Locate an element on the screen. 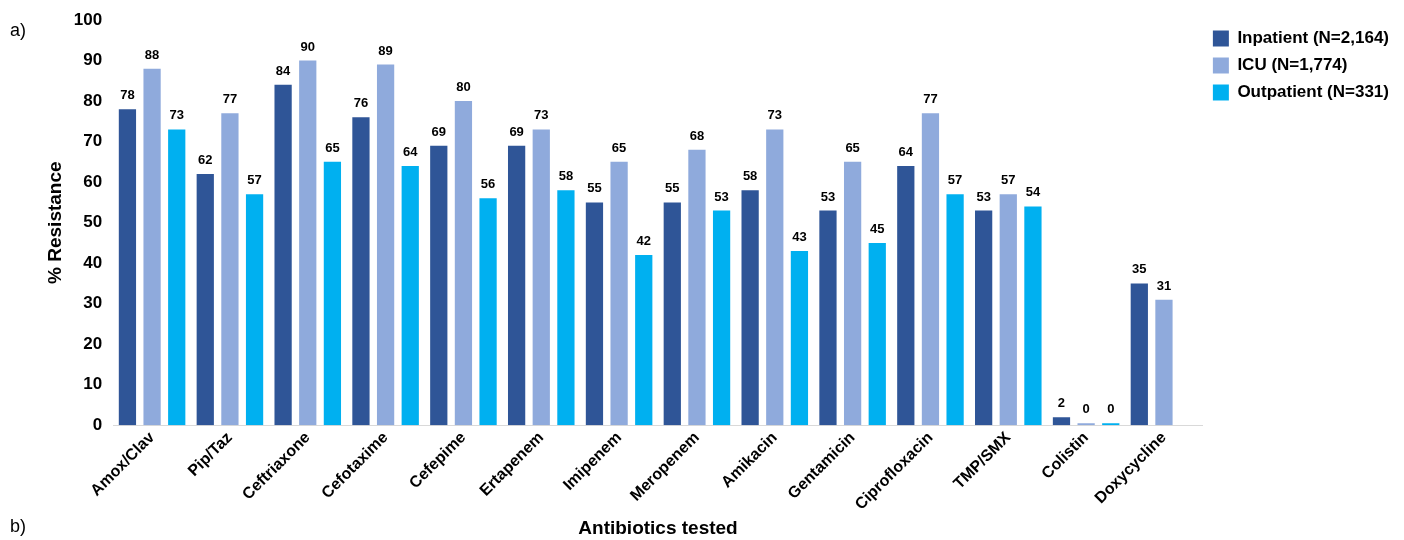 This screenshot has height=540, width=1404. data-label: 76 is located at coordinates (361, 103).